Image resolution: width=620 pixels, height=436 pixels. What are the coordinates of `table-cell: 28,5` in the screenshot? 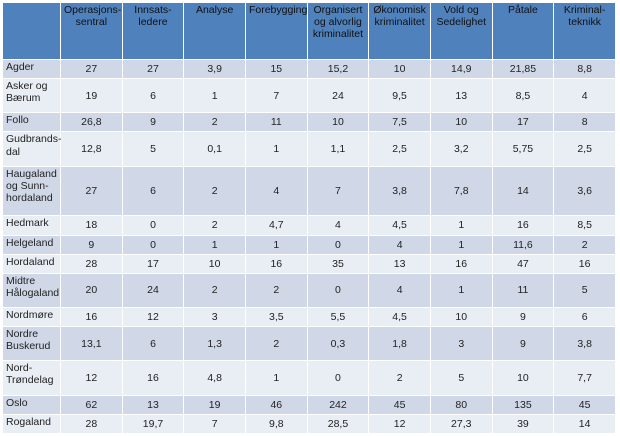 It's located at (338, 424).